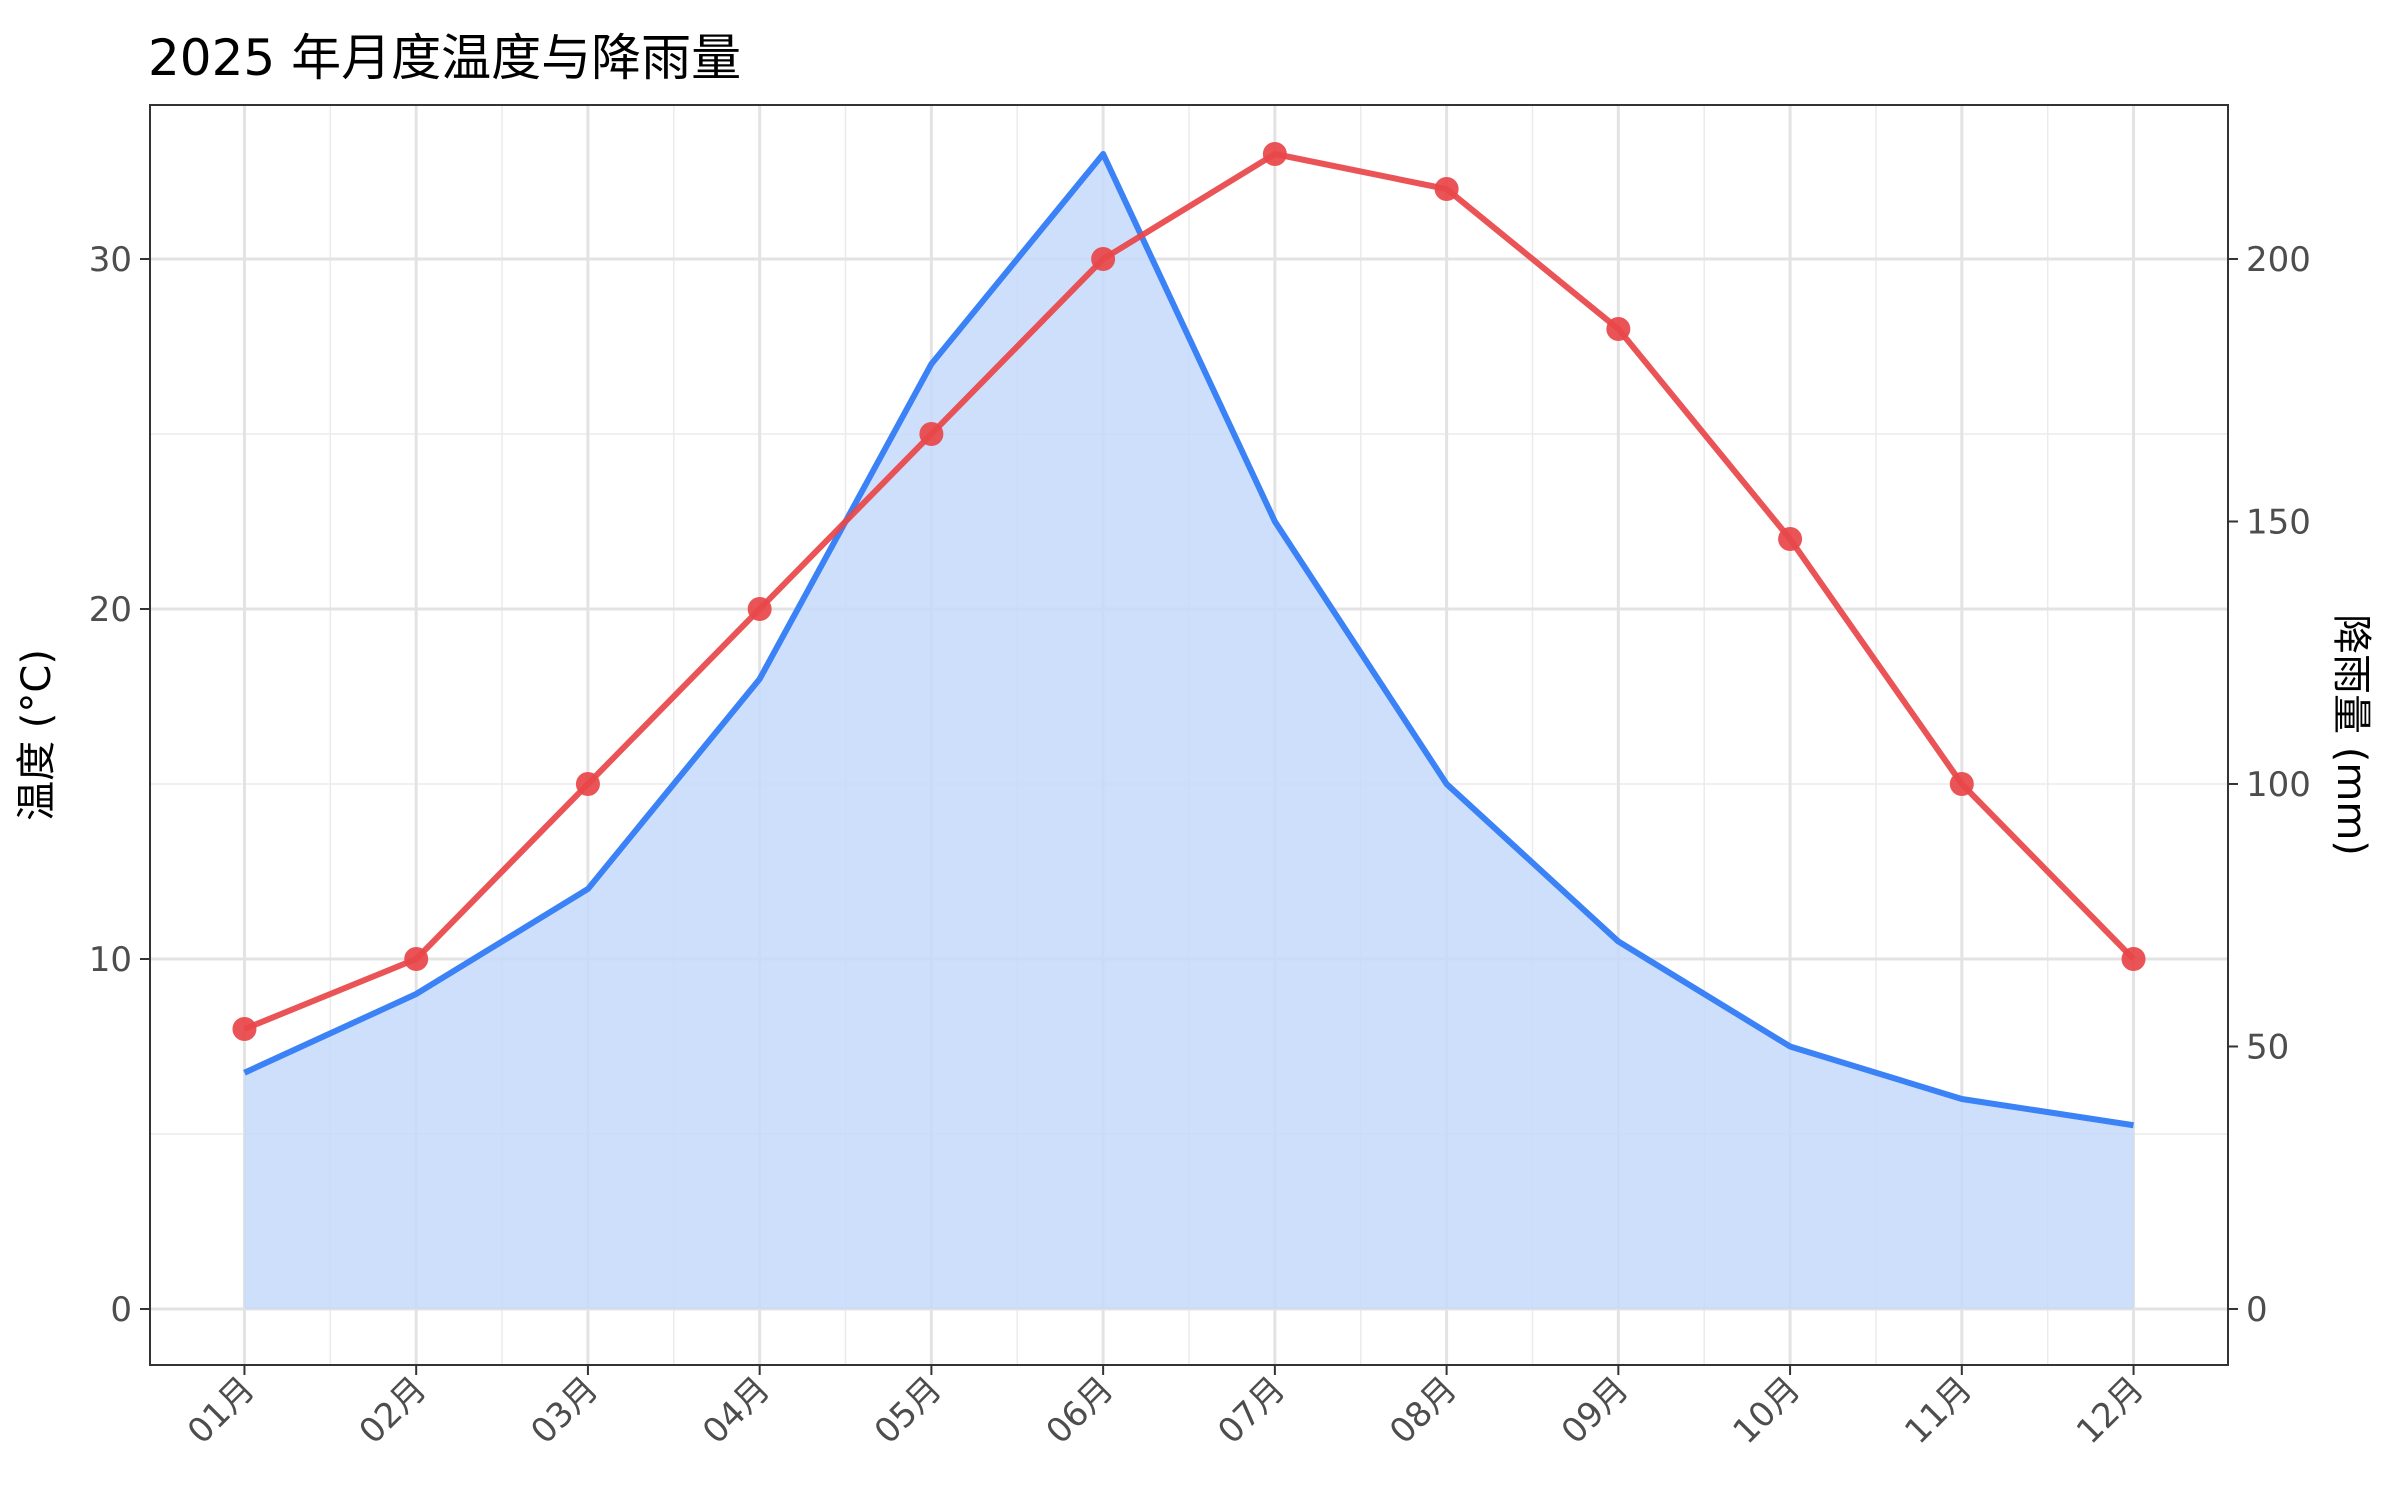 The height and width of the screenshot is (1500, 2400). I want to click on x-tick-label: 12月, so click(2110, 1410).